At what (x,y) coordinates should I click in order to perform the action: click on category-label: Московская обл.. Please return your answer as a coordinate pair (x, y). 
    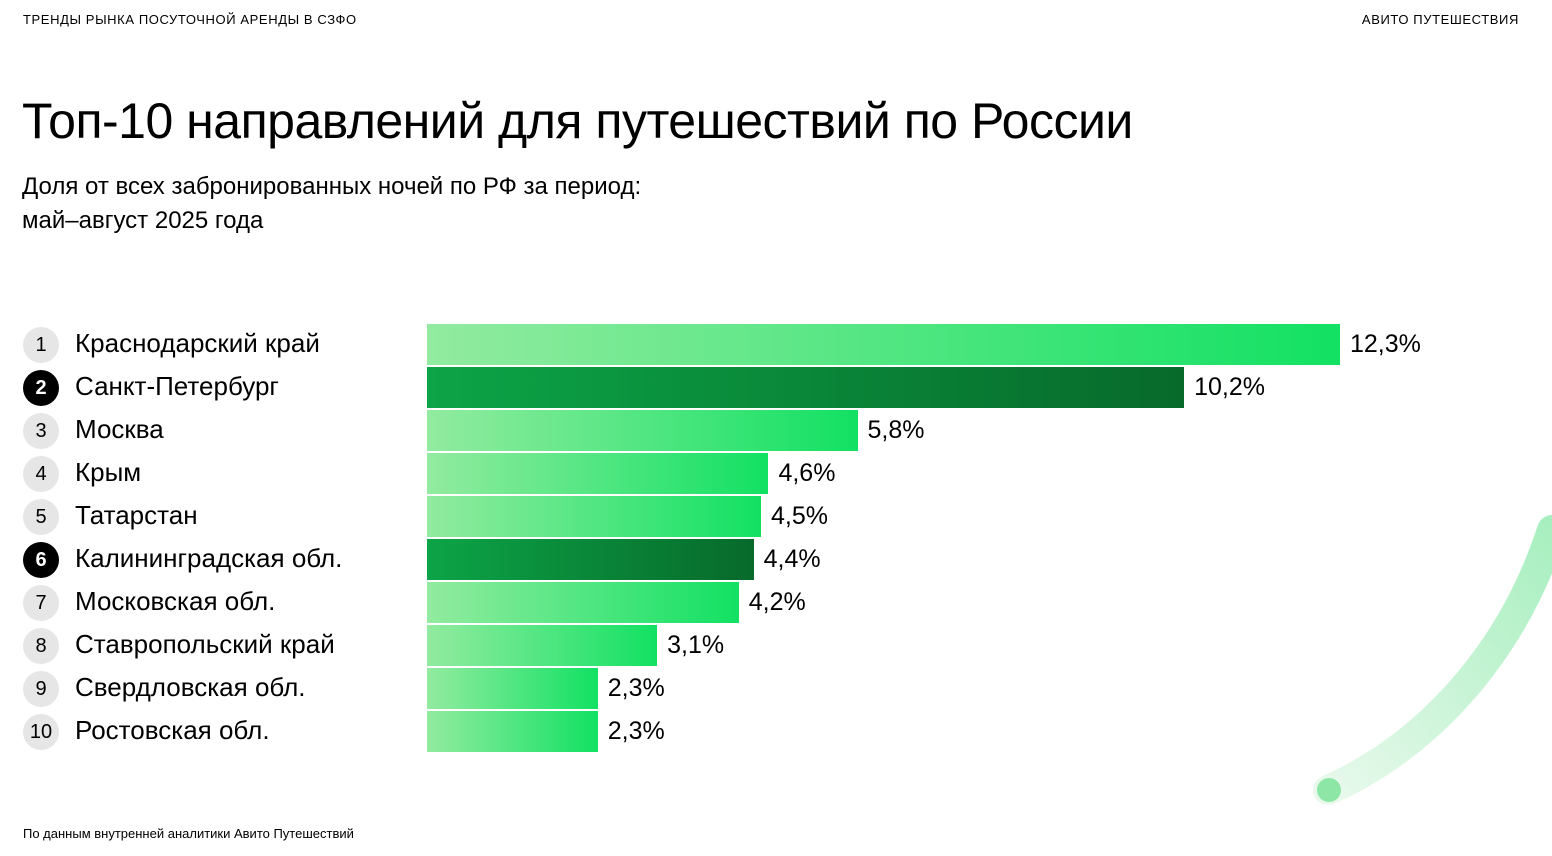
    Looking at the image, I should click on (175, 601).